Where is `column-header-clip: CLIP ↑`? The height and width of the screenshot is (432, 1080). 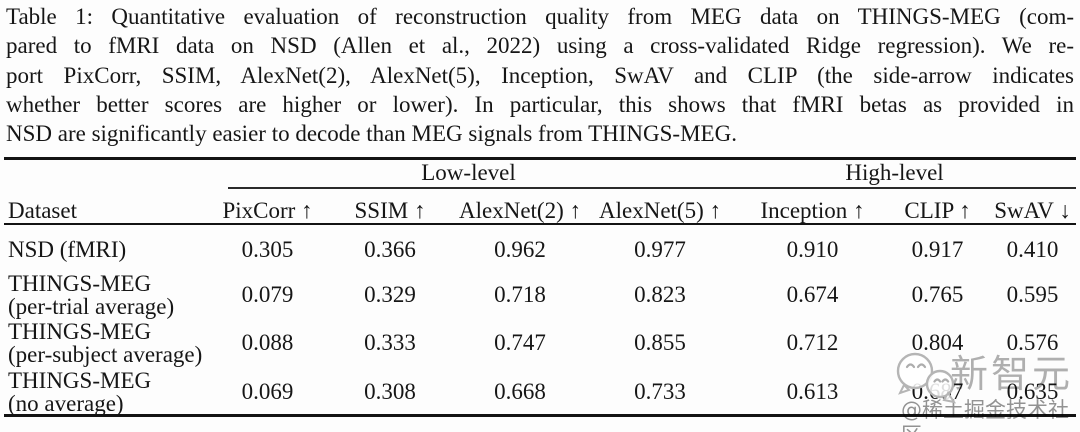
column-header-clip: CLIP ↑ is located at coordinates (937, 210).